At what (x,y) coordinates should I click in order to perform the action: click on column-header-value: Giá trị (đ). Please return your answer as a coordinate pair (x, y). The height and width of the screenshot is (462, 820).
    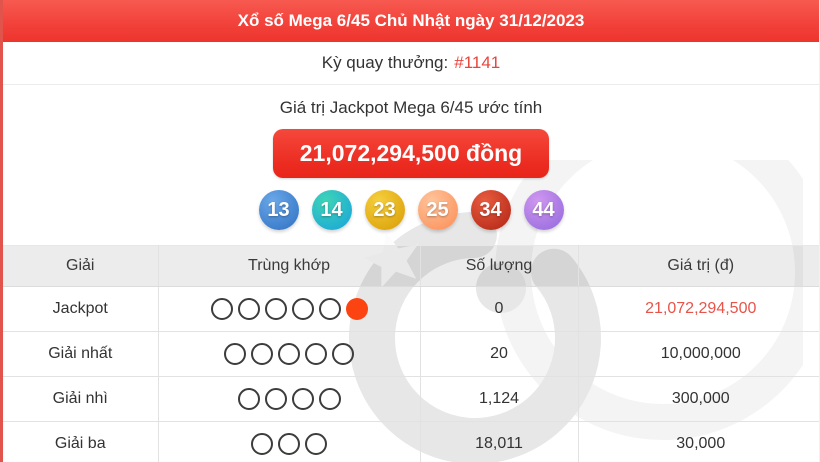
    Looking at the image, I should click on (698, 266).